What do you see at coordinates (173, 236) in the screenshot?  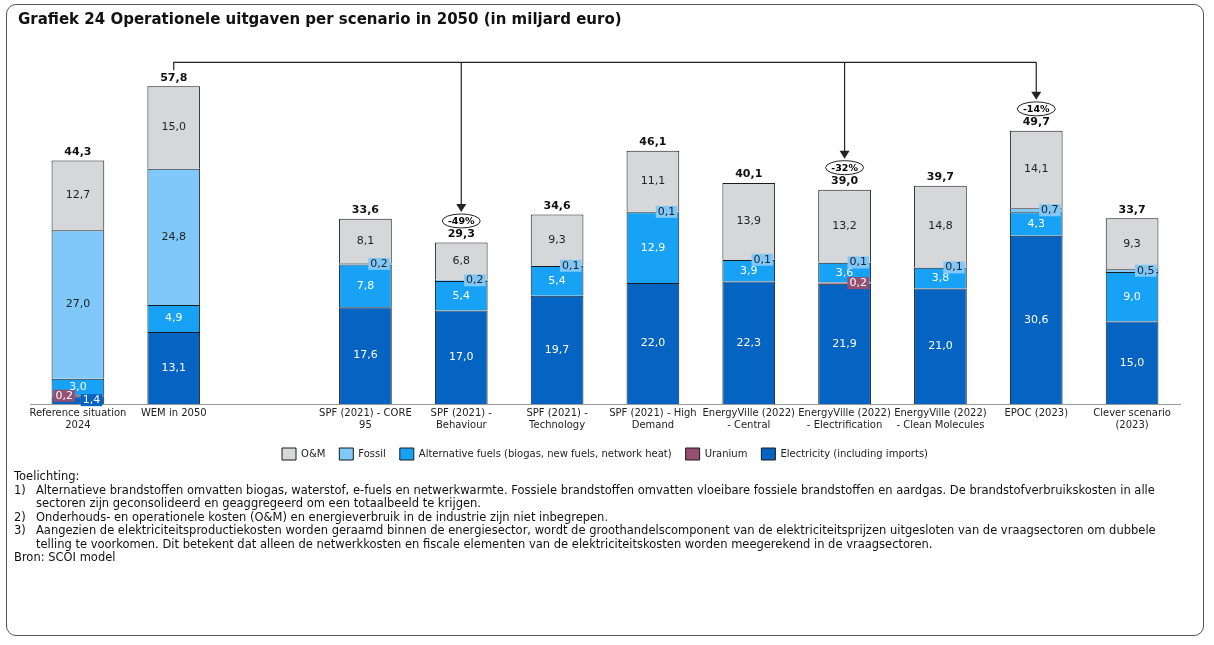 I see `data-label: 24,8` at bounding box center [173, 236].